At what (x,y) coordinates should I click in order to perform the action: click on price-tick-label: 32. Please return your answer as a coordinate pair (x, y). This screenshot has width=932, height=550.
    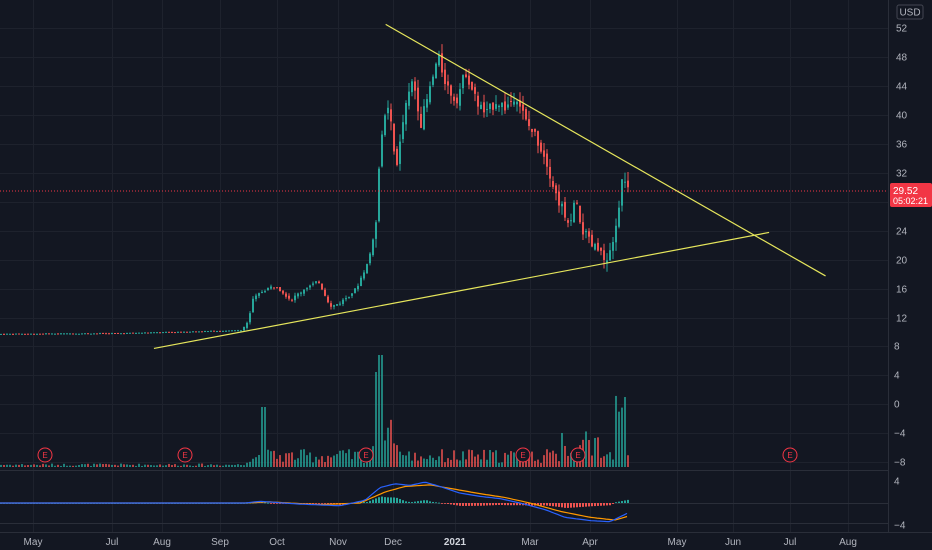
    Looking at the image, I should click on (902, 174).